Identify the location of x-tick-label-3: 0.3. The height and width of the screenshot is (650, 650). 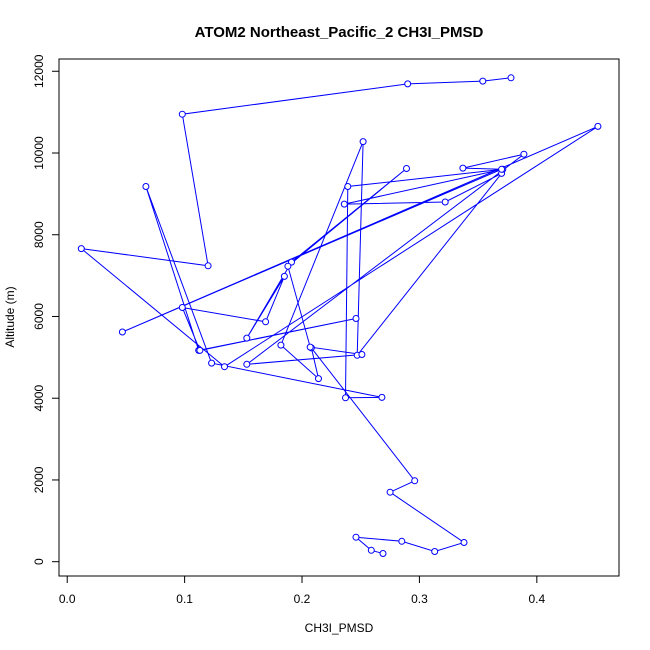
(419, 599).